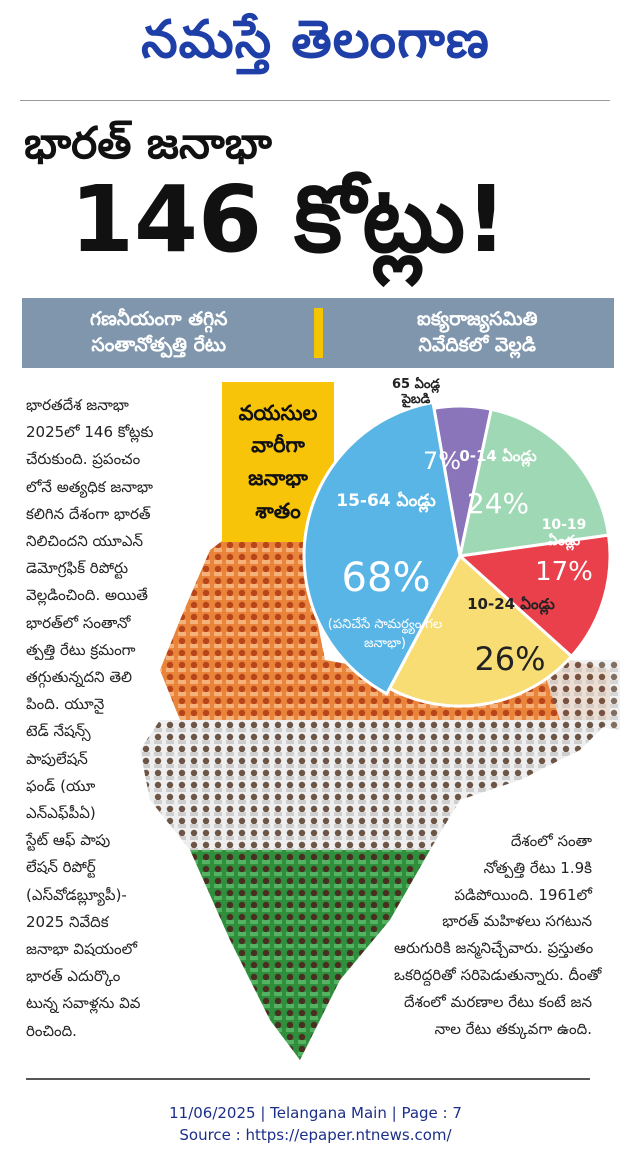  What do you see at coordinates (79, 677) in the screenshot?
I see `article-line: తగ్గుతున్నదని తెలి` at bounding box center [79, 677].